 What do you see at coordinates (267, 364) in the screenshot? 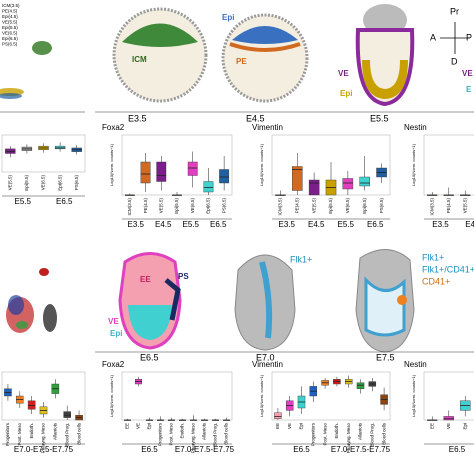
I see `panel-title: Vimentin` at bounding box center [267, 364].